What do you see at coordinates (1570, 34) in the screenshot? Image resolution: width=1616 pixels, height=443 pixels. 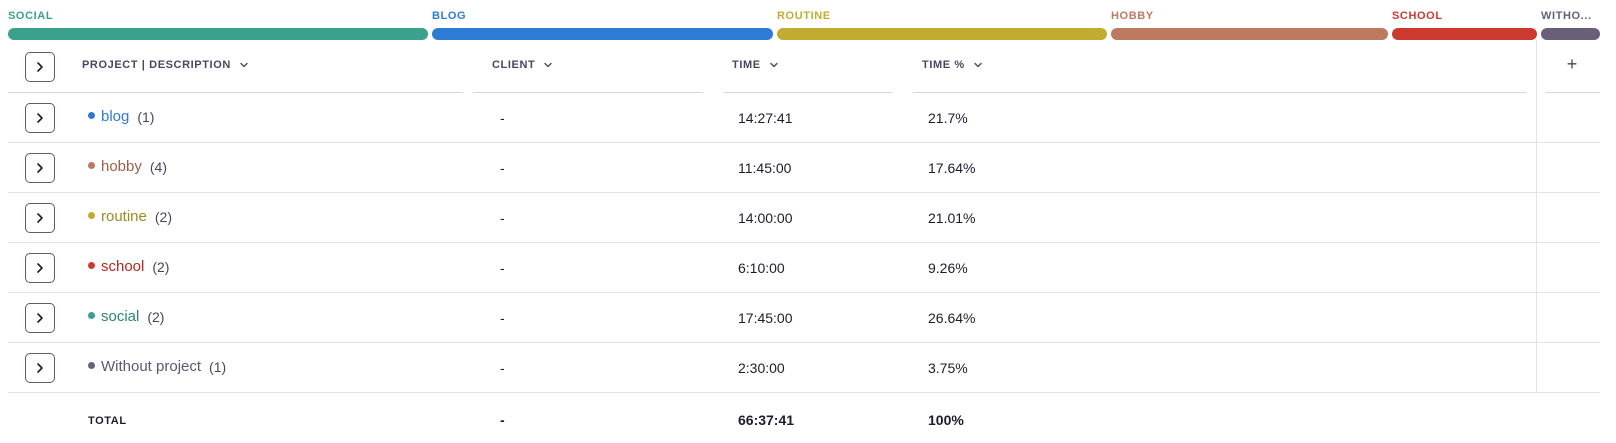 I see `distribution-bar-without-project` at bounding box center [1570, 34].